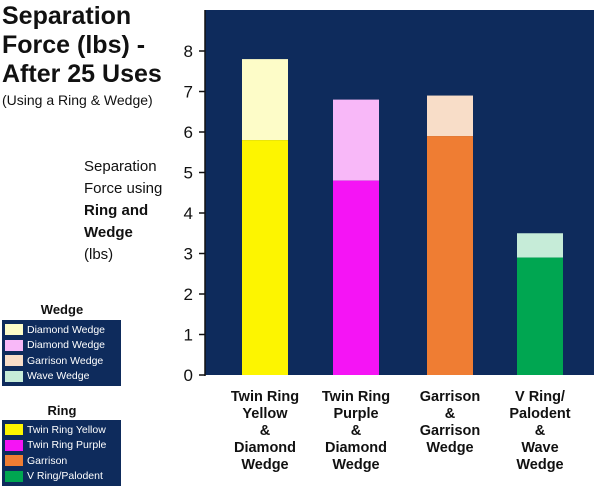  Describe the element at coordinates (58, 376) in the screenshot. I see `legend-label: Wave Wedge` at that location.